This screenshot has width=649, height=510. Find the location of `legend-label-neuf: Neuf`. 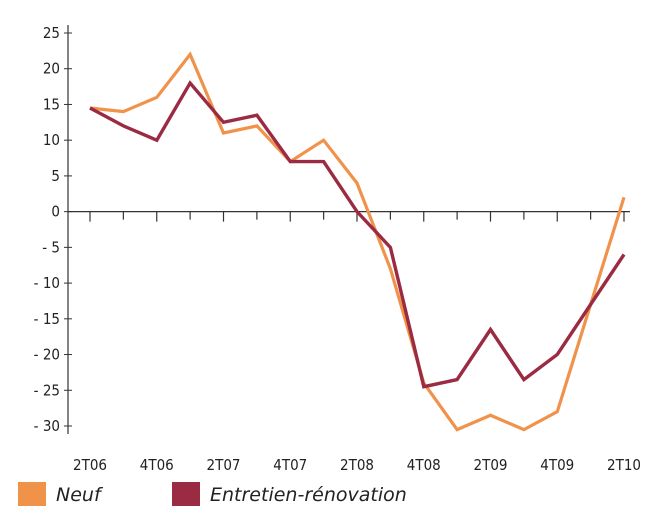

legend-label-neuf: Neuf is located at coordinates (80, 495).